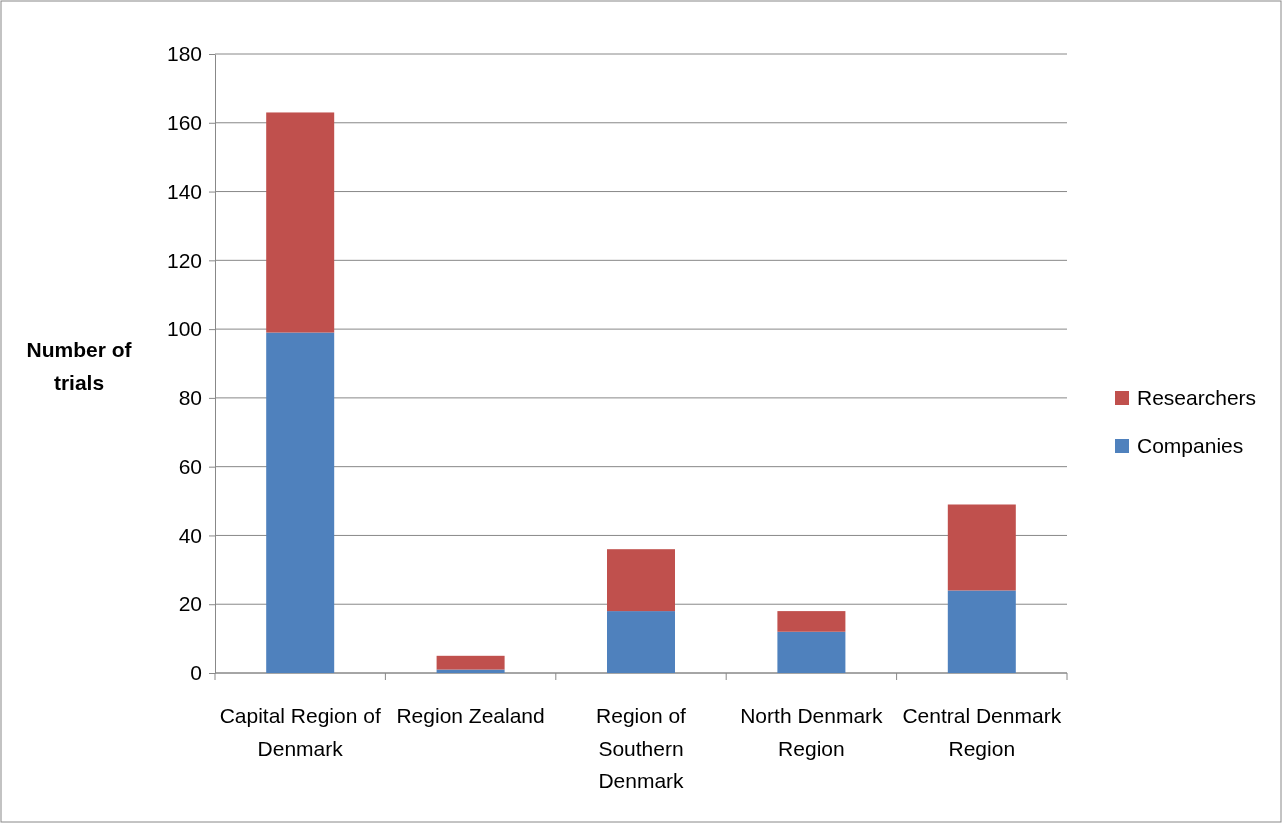 Image resolution: width=1283 pixels, height=824 pixels. Describe the element at coordinates (190, 398) in the screenshot. I see `y-tick-label: 80` at that location.